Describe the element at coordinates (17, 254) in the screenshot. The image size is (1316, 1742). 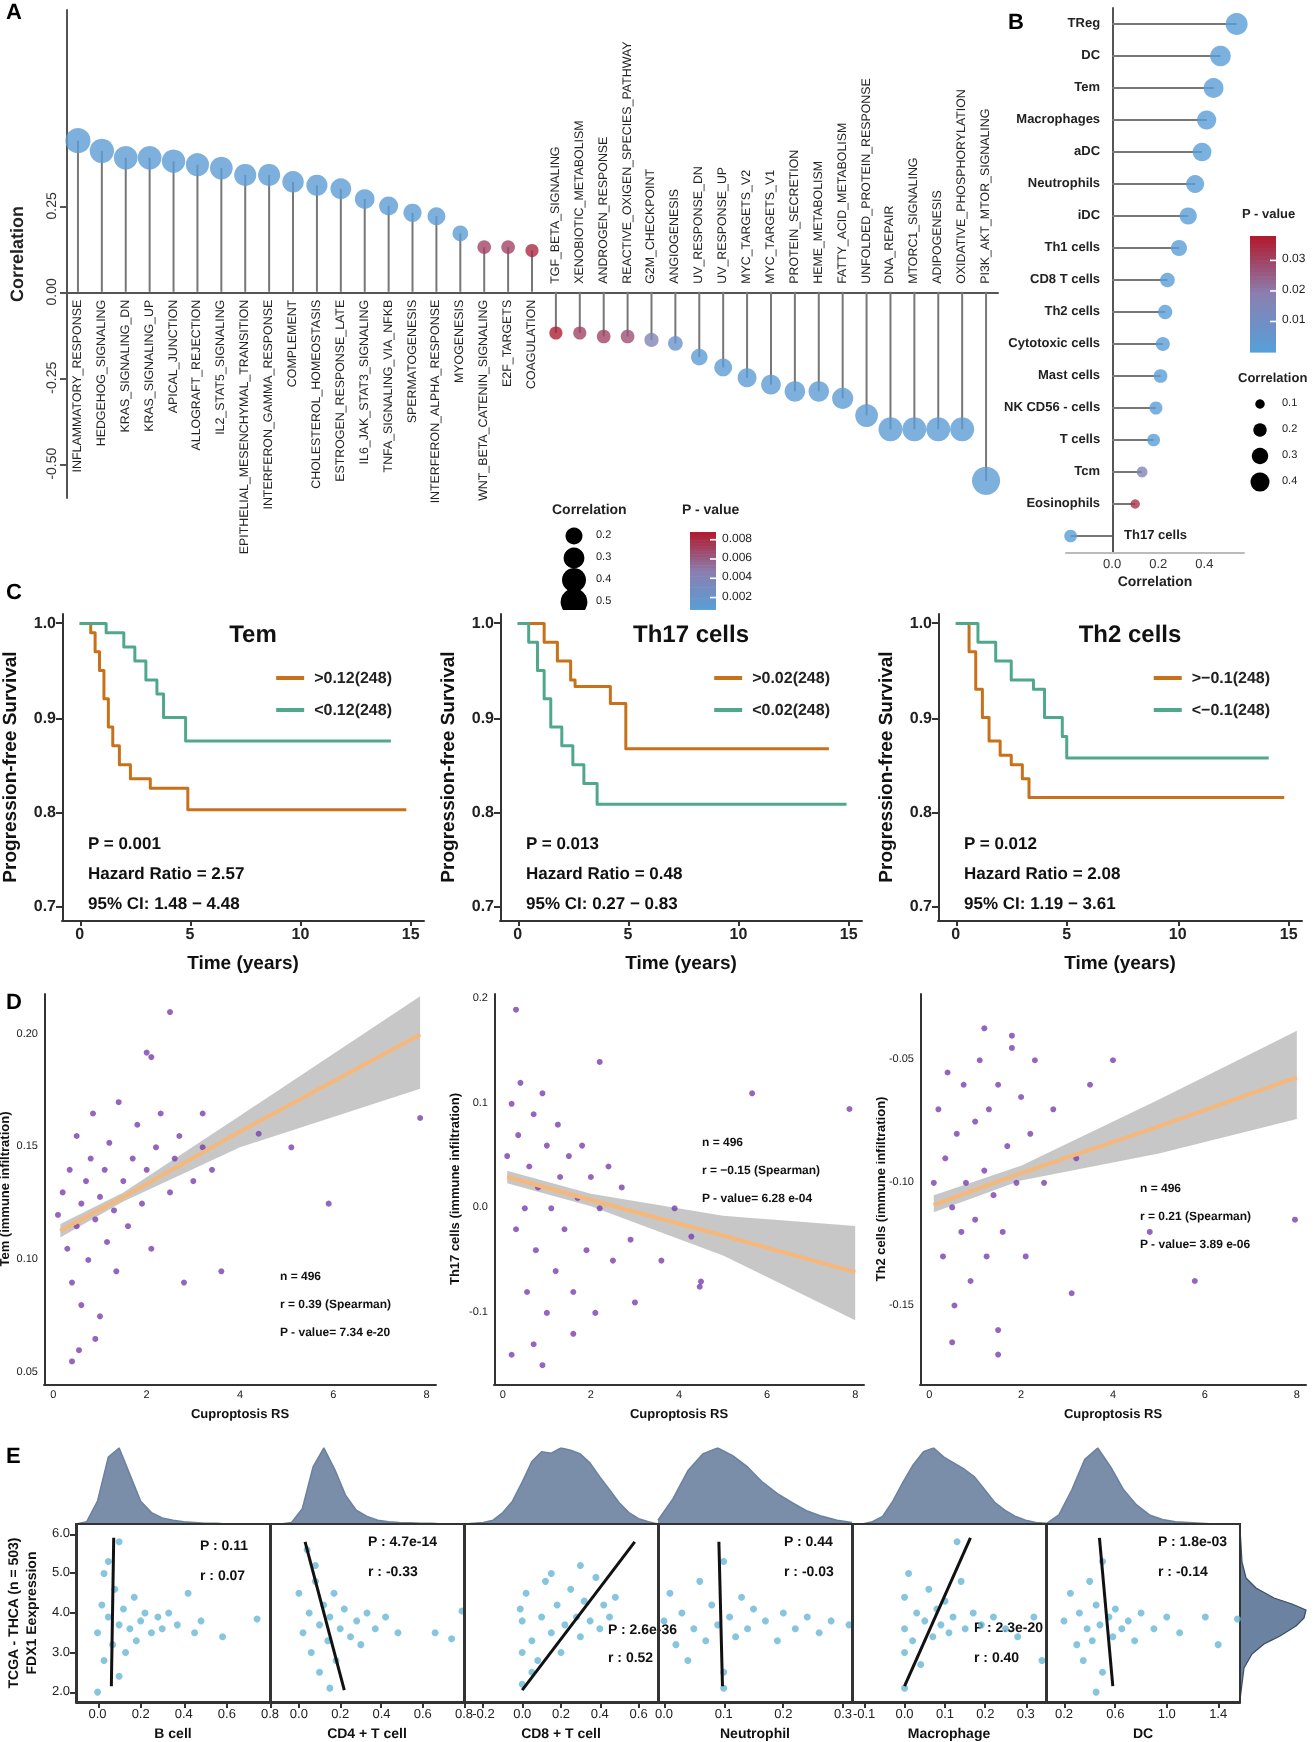
I see `y-axis-title: Correlation` at that location.